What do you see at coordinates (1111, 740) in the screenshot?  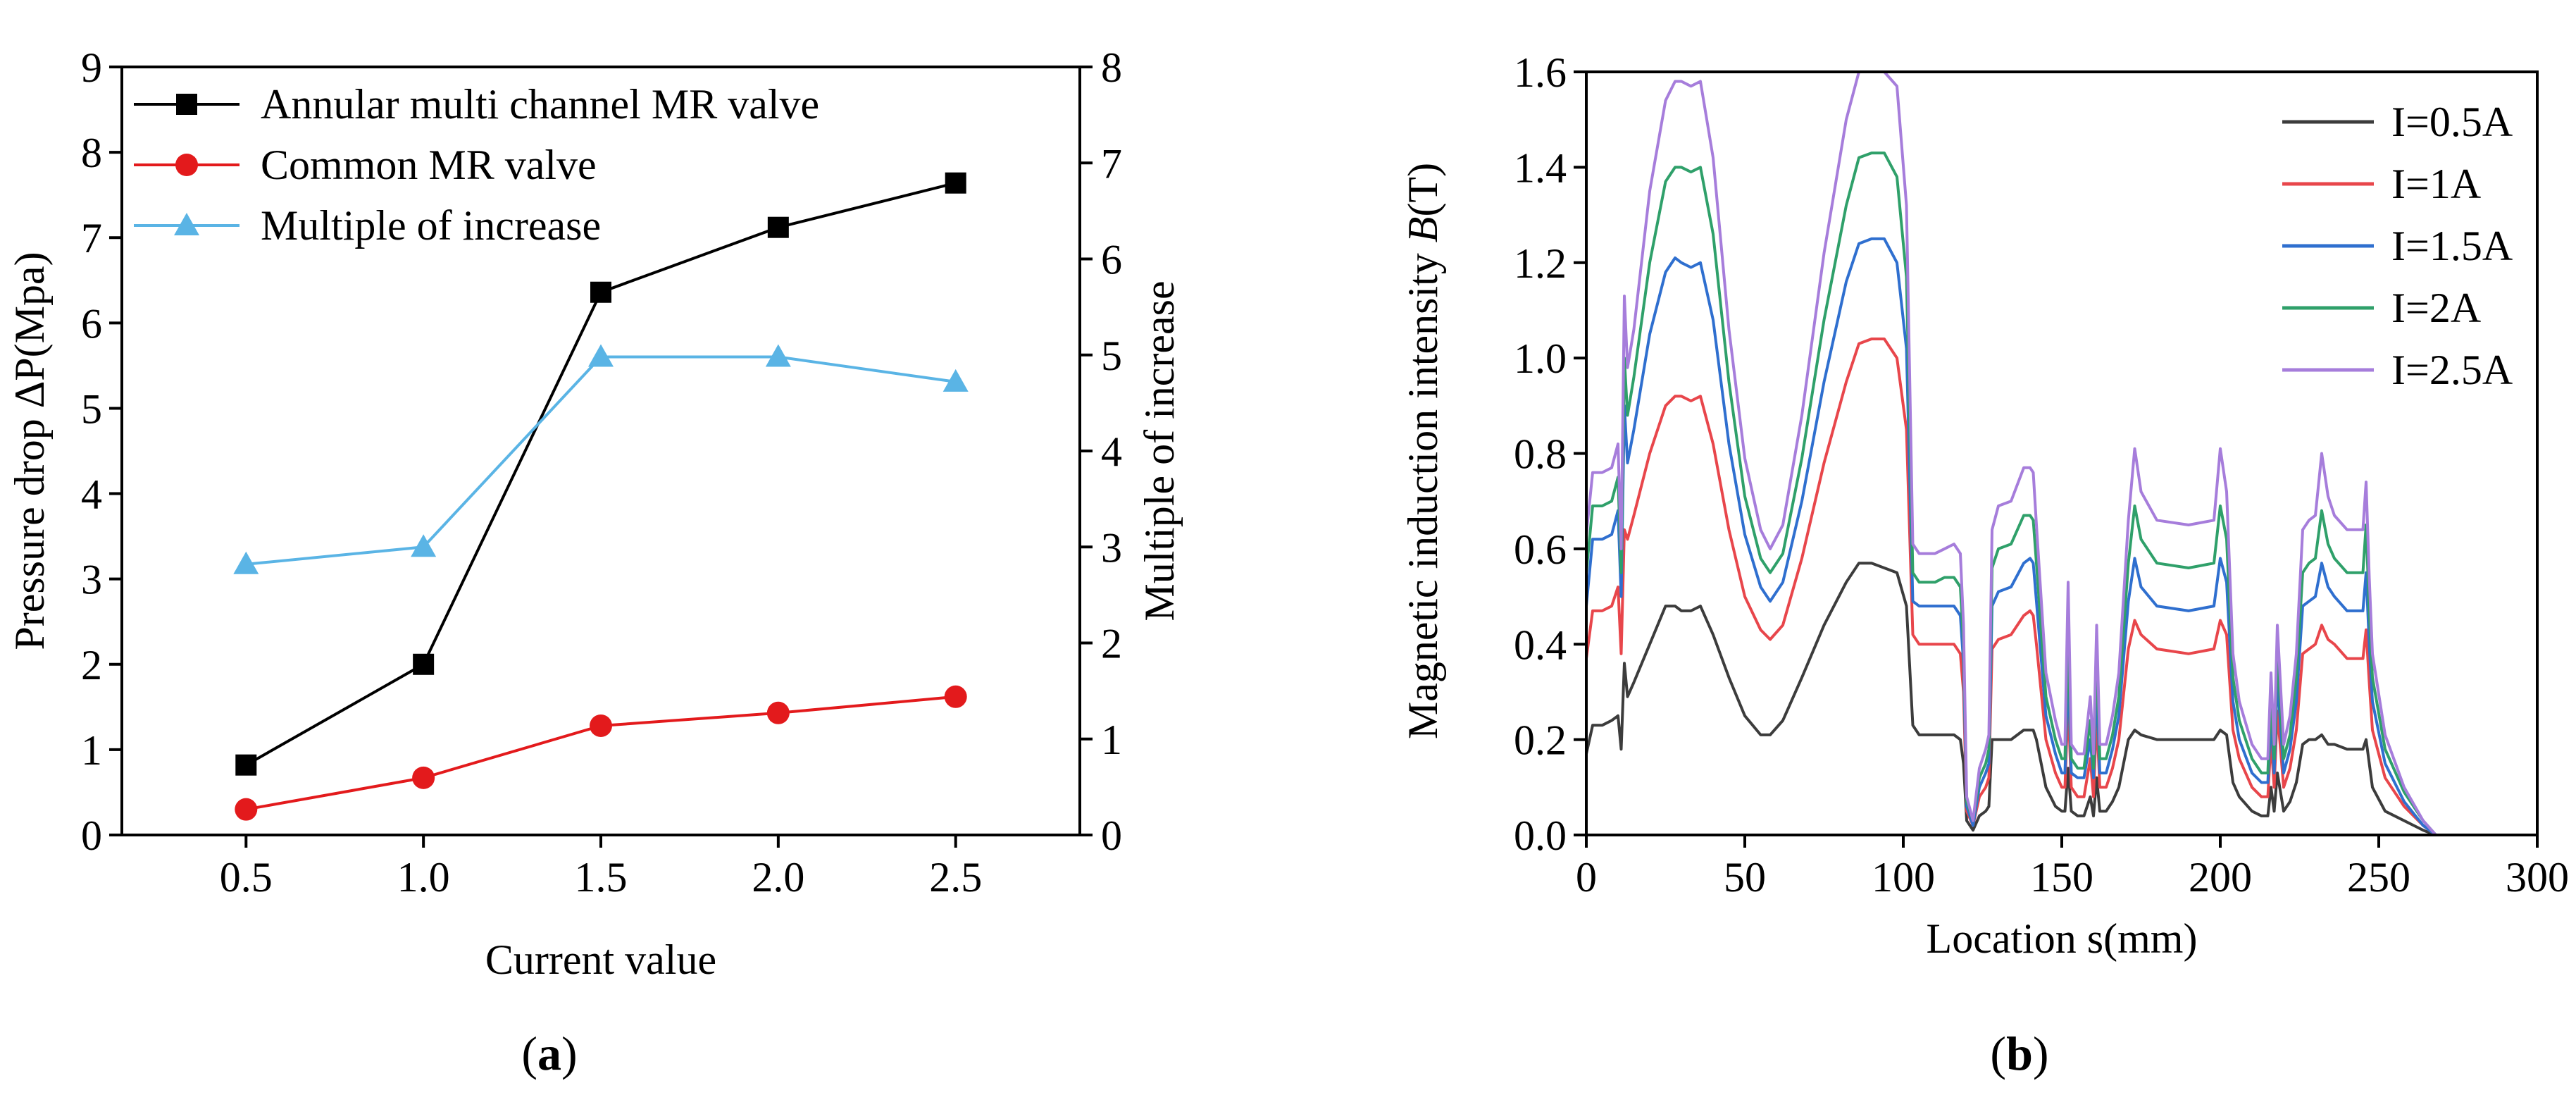 I see `chart-a-y2-tick-label-1: 1` at bounding box center [1111, 740].